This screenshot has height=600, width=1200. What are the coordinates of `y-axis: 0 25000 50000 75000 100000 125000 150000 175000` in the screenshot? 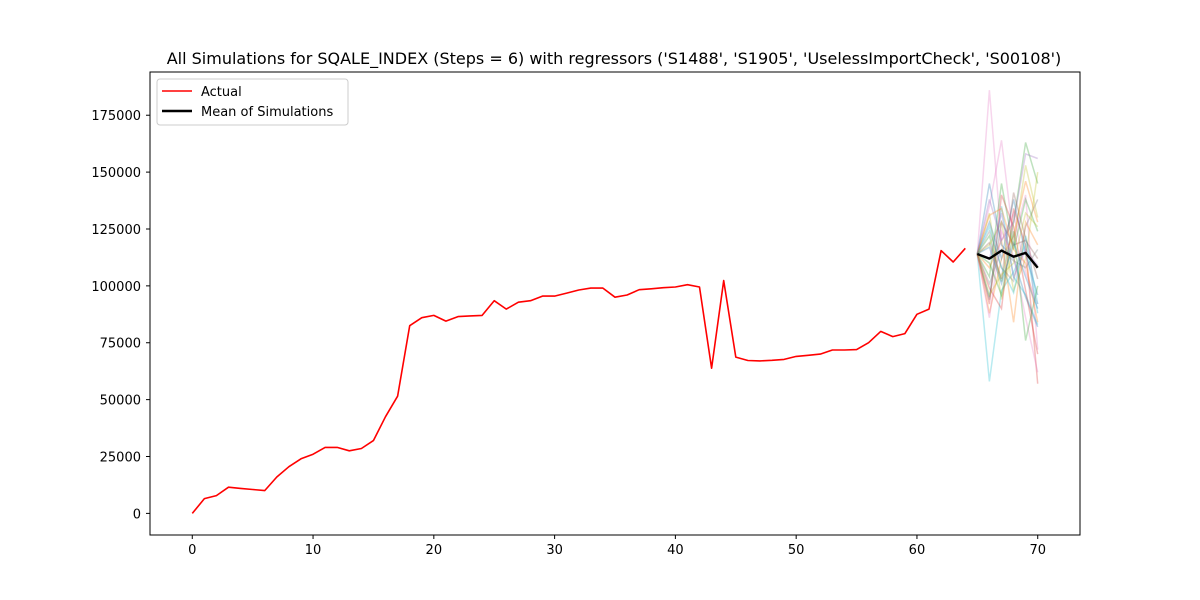 It's located at (120, 315).